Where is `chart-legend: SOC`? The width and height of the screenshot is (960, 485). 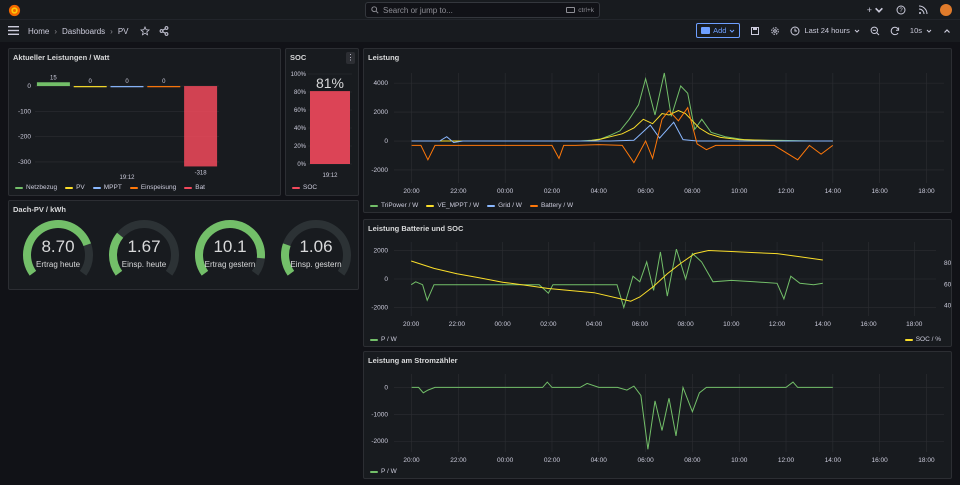
chart-legend: SOC is located at coordinates (304, 187).